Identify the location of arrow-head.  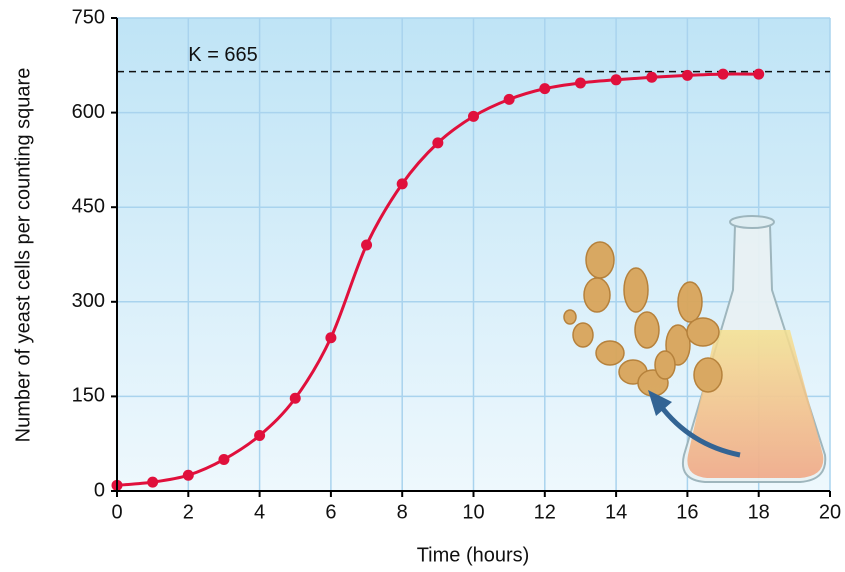
(660, 403).